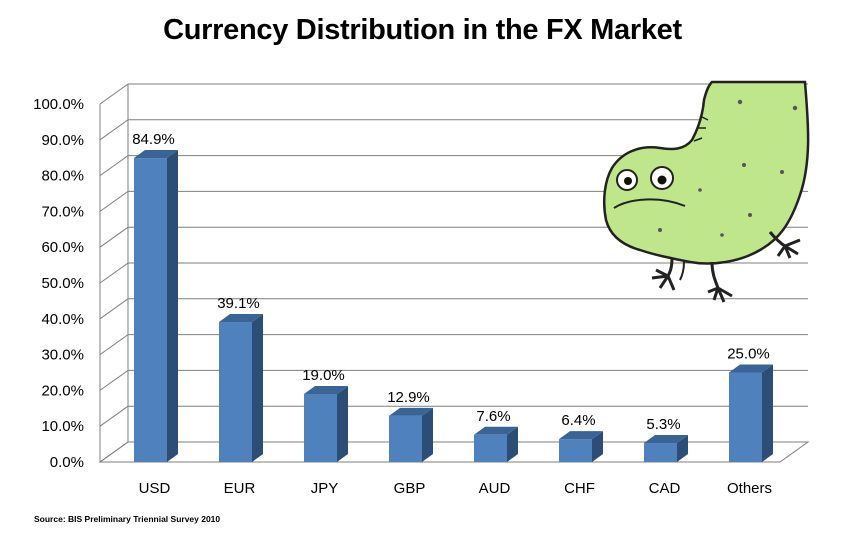 Image resolution: width=845 pixels, height=534 pixels. What do you see at coordinates (155, 488) in the screenshot?
I see `x-tick-label: USD` at bounding box center [155, 488].